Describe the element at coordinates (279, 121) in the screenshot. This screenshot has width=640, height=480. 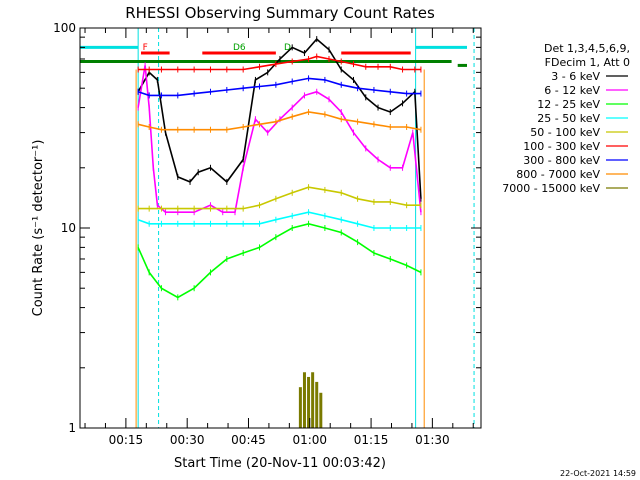
I see `series-line-800-7000-kev` at that location.